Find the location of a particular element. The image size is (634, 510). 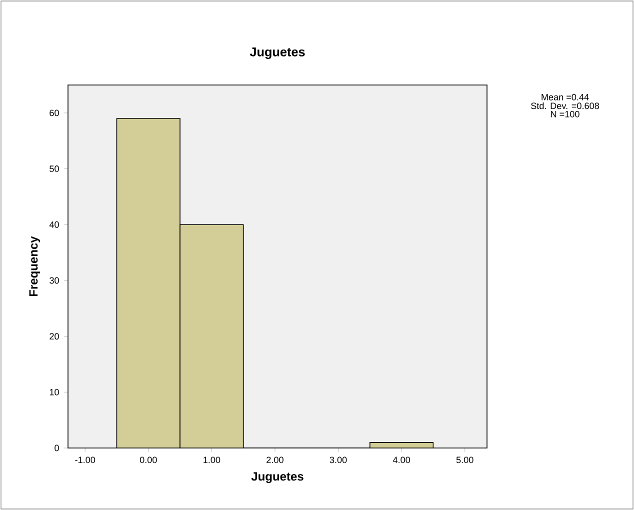

y-tick-label: 30 is located at coordinates (54, 280).